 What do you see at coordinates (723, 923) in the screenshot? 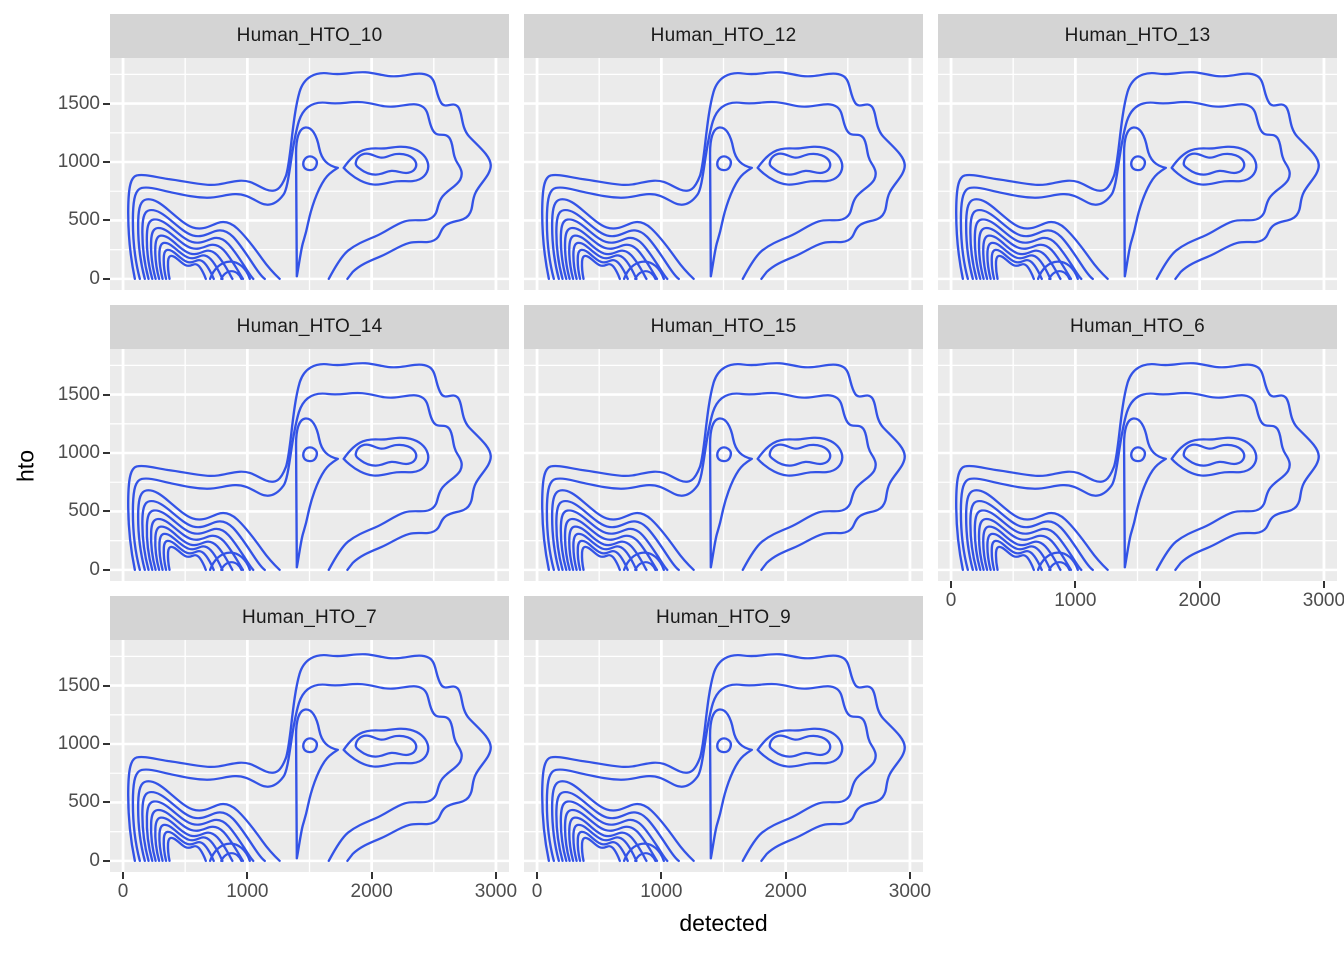
I see `x-axis-title: detected` at bounding box center [723, 923].